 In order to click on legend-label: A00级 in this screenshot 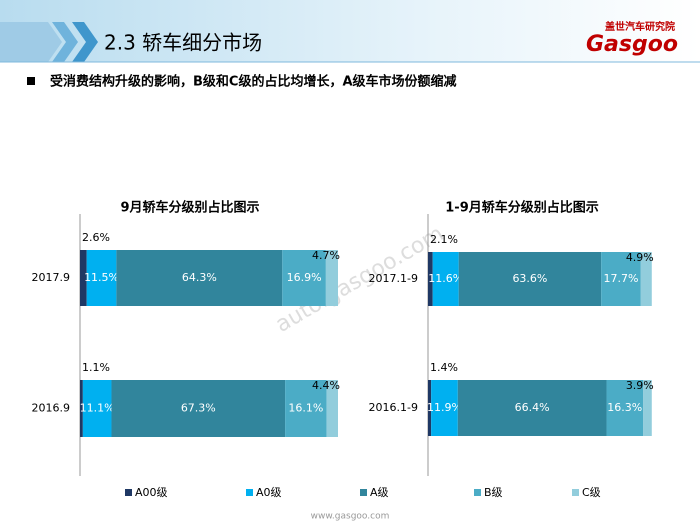, I will do `click(151, 492)`.